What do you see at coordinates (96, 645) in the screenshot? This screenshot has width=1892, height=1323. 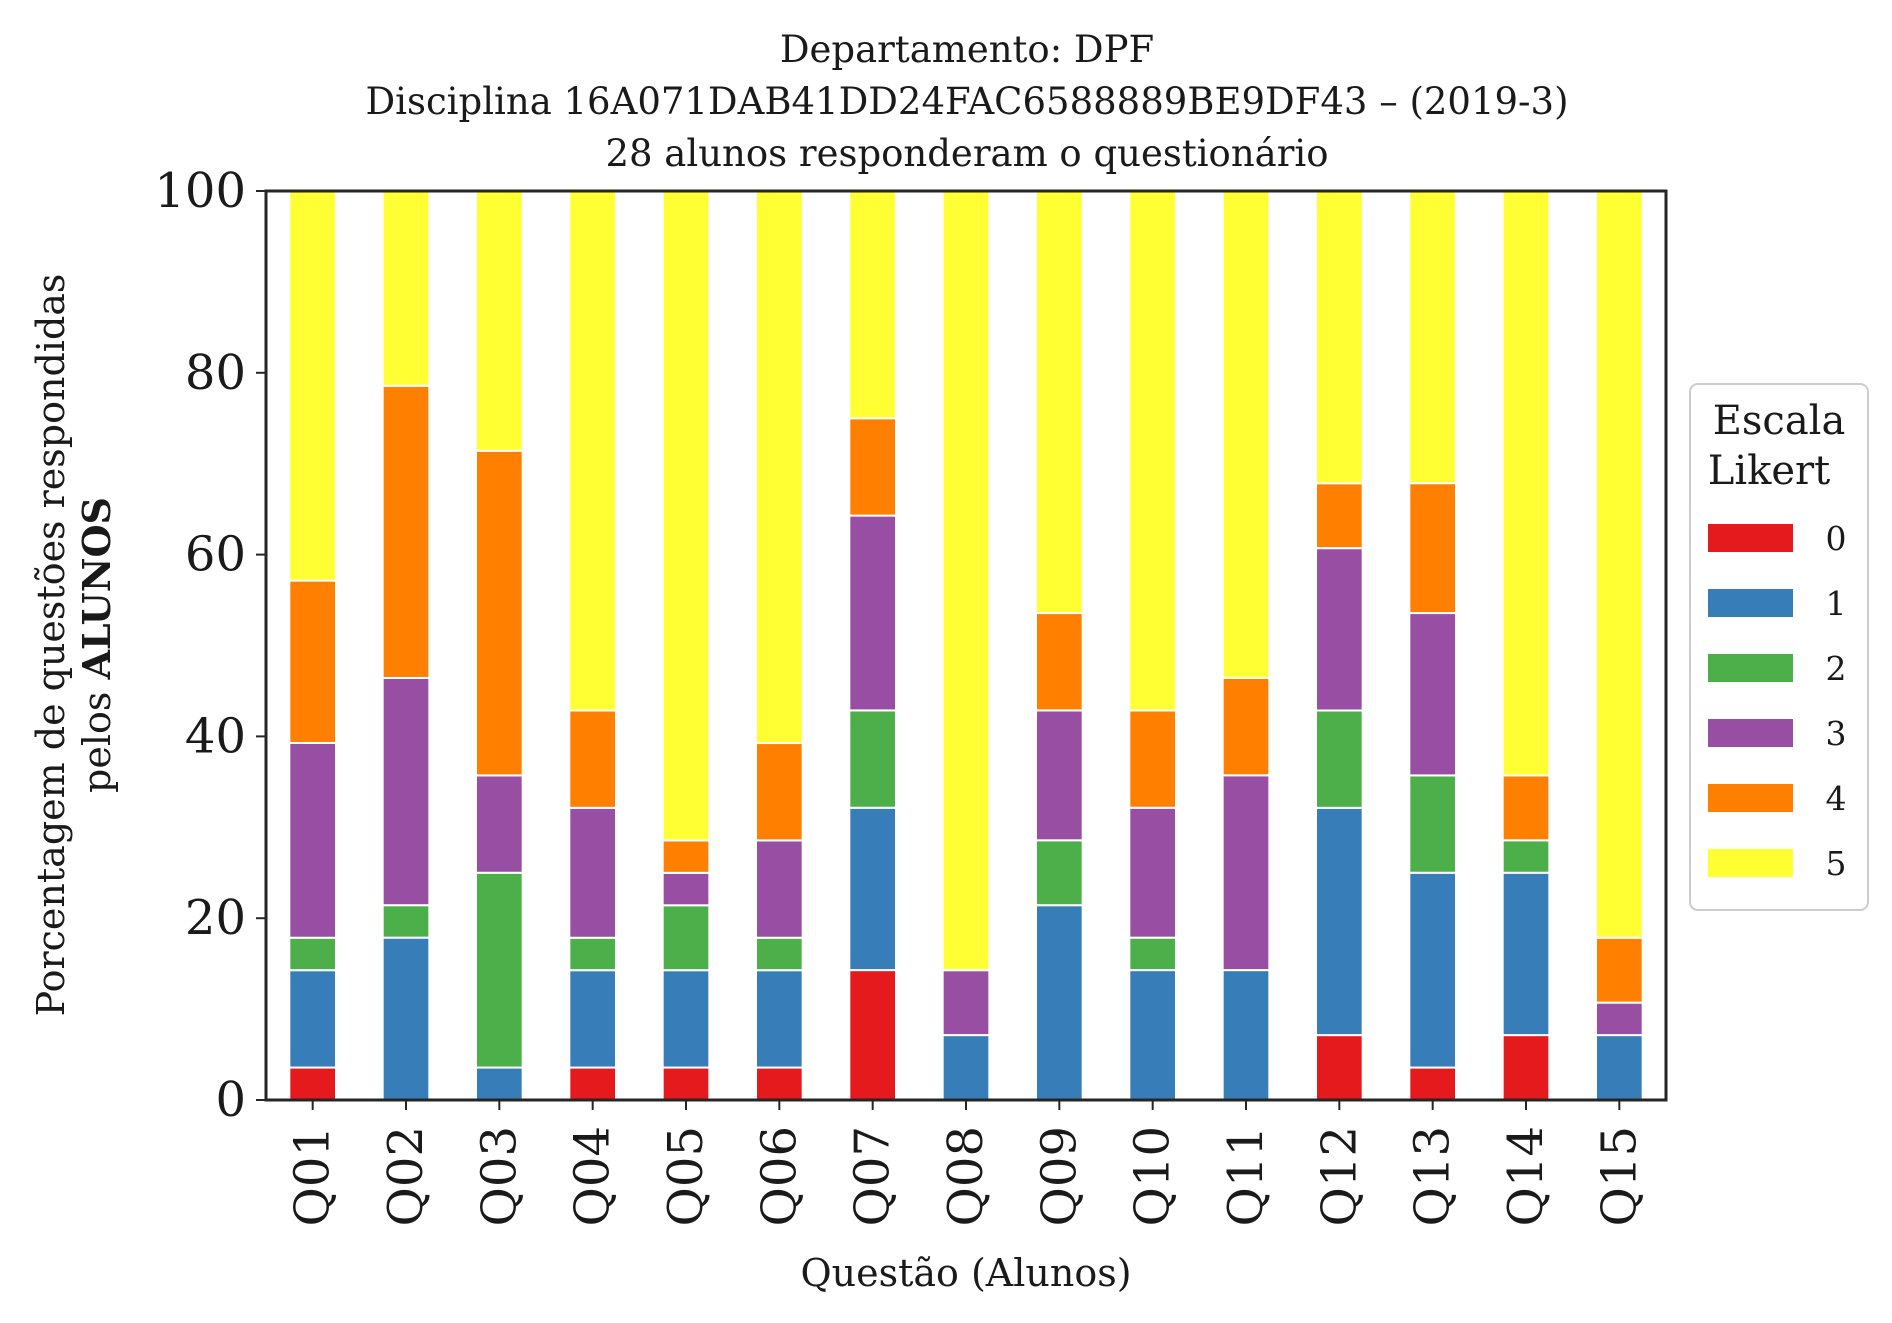 I see `y-axis-label-line-2: pelos ALUNOS` at bounding box center [96, 645].